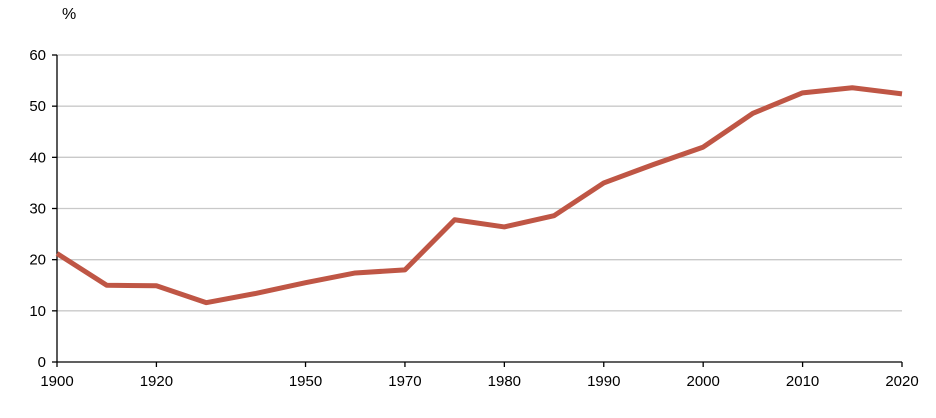  I want to click on y-tick-label: 20, so click(37, 260).